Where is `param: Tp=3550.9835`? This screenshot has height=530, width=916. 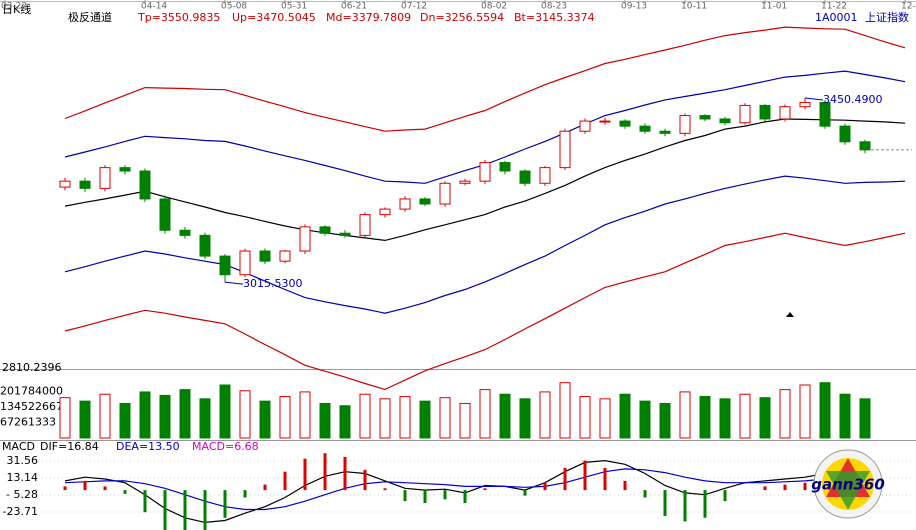 param: Tp=3550.9835 is located at coordinates (178, 17).